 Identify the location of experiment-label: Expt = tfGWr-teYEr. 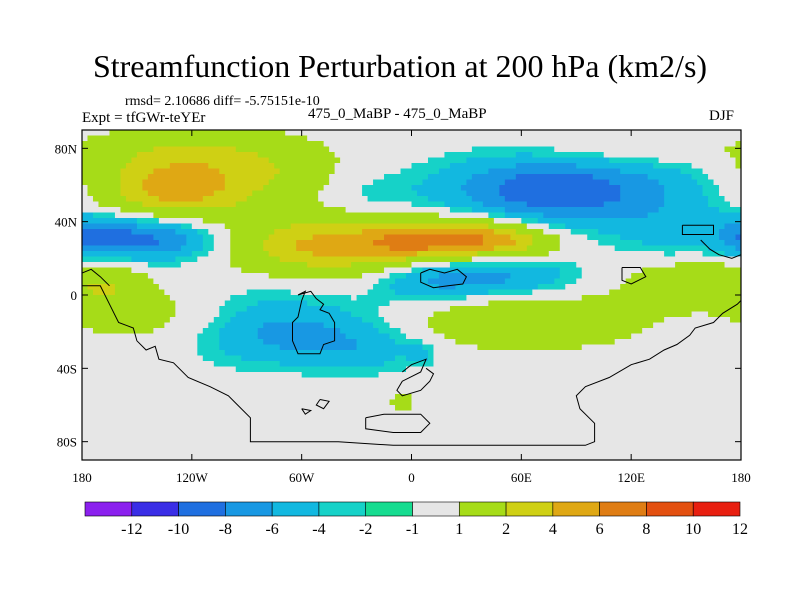
(144, 118).